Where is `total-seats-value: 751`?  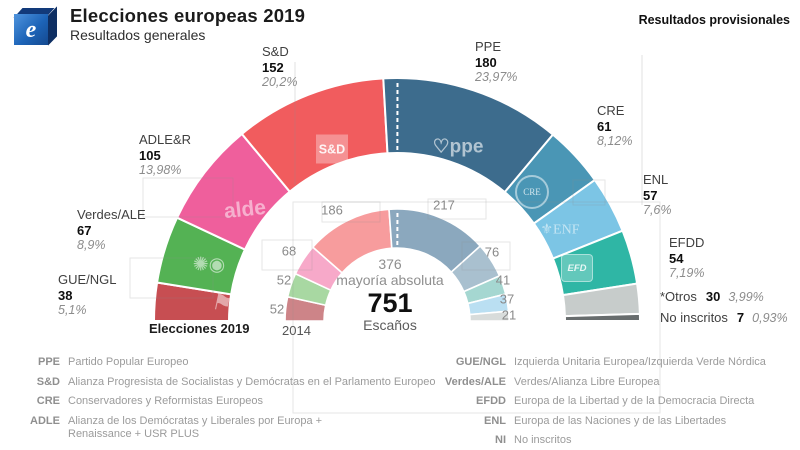
total-seats-value: 751 is located at coordinates (390, 303).